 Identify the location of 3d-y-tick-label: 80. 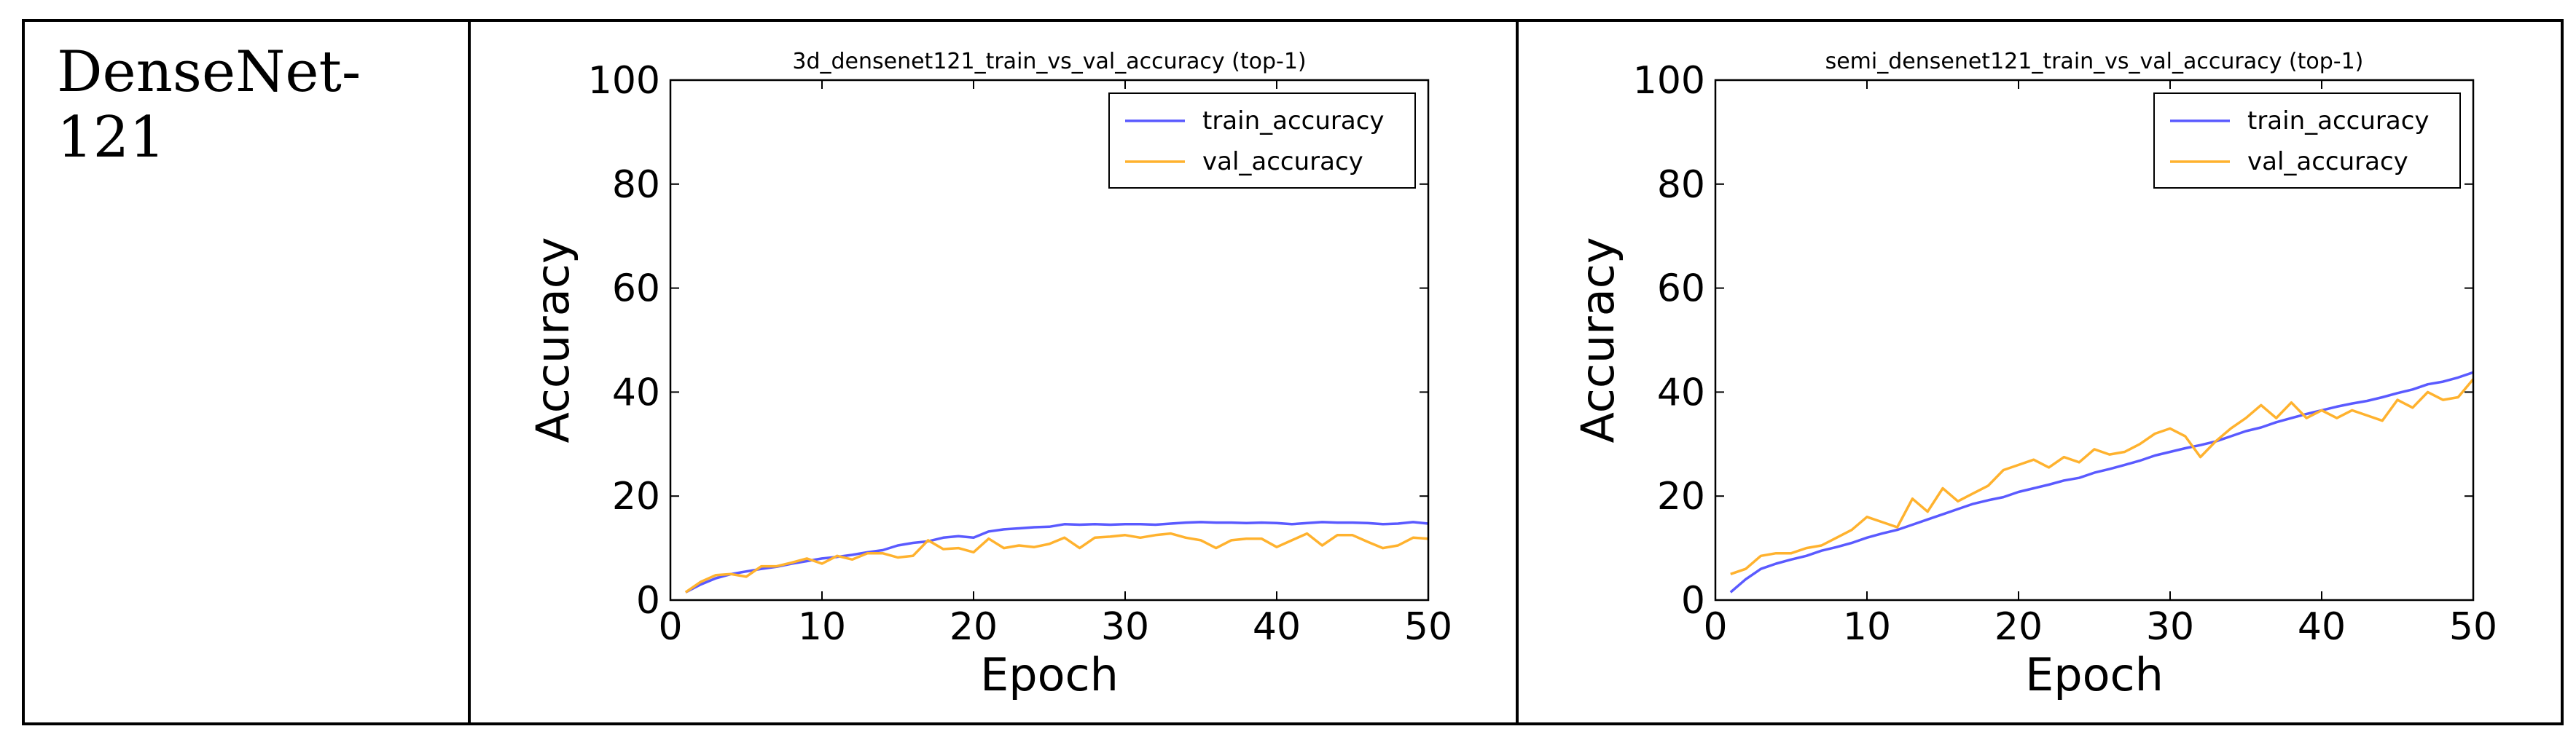
(636, 185).